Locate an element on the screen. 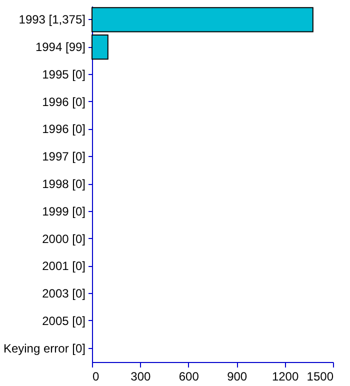 This screenshot has width=350, height=386. y-tick-label: Keying error [0] is located at coordinates (44, 348).